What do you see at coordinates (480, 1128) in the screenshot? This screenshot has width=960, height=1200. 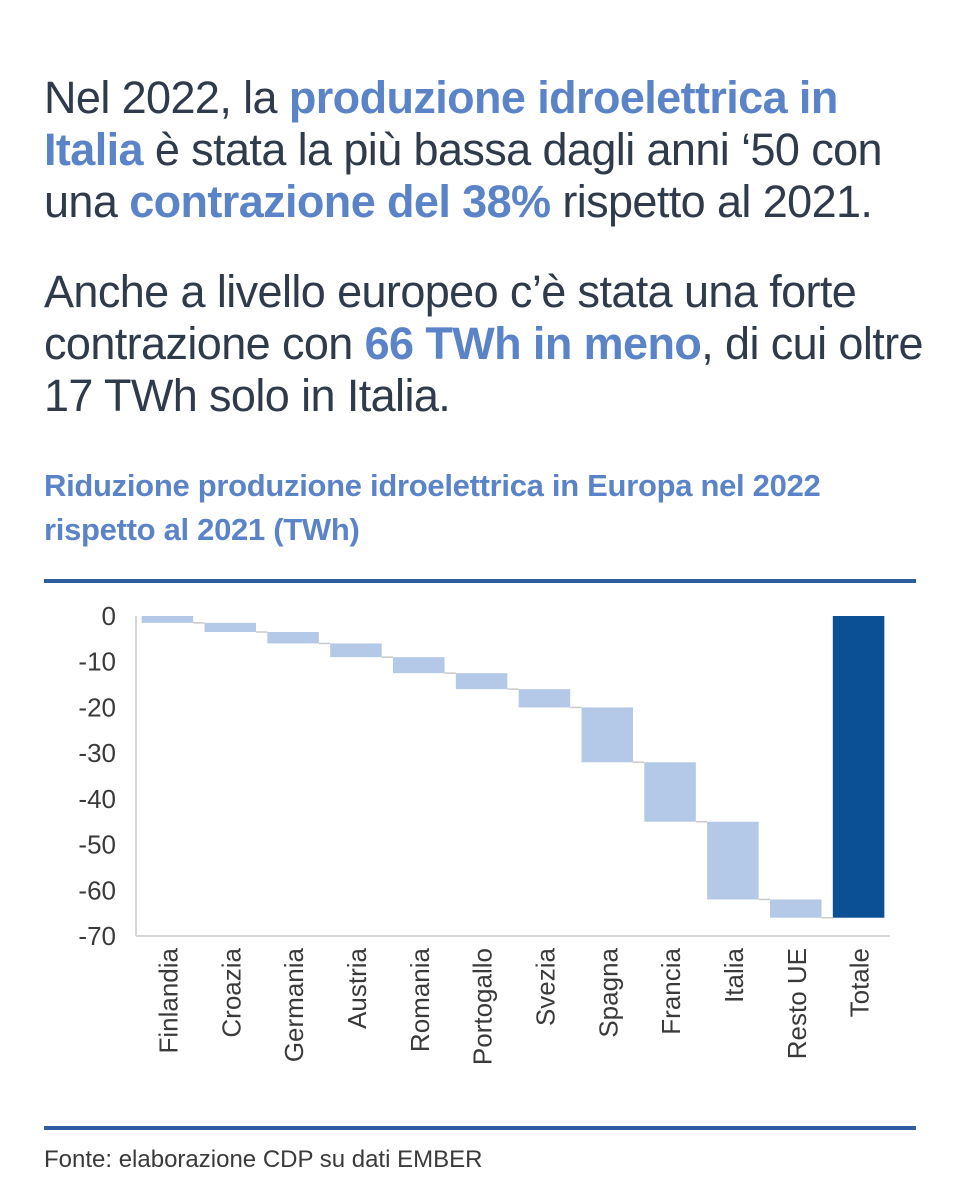 I see `bottom-divider` at bounding box center [480, 1128].